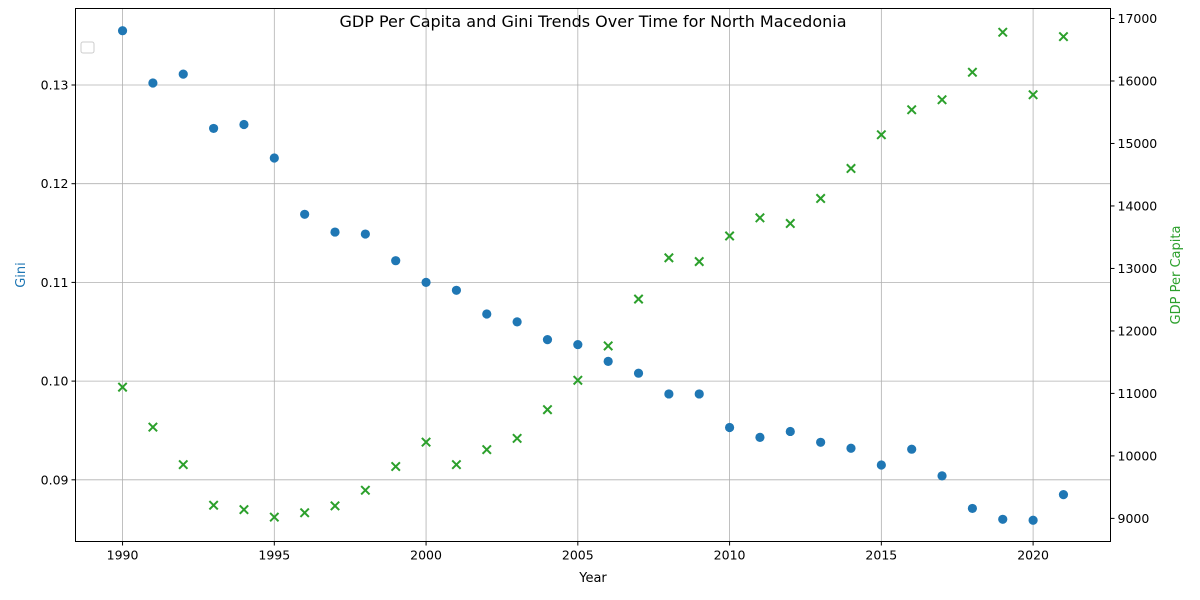 The width and height of the screenshot is (1200, 600). What do you see at coordinates (1033, 555) in the screenshot?
I see `x-tick-label: 2020` at bounding box center [1033, 555].